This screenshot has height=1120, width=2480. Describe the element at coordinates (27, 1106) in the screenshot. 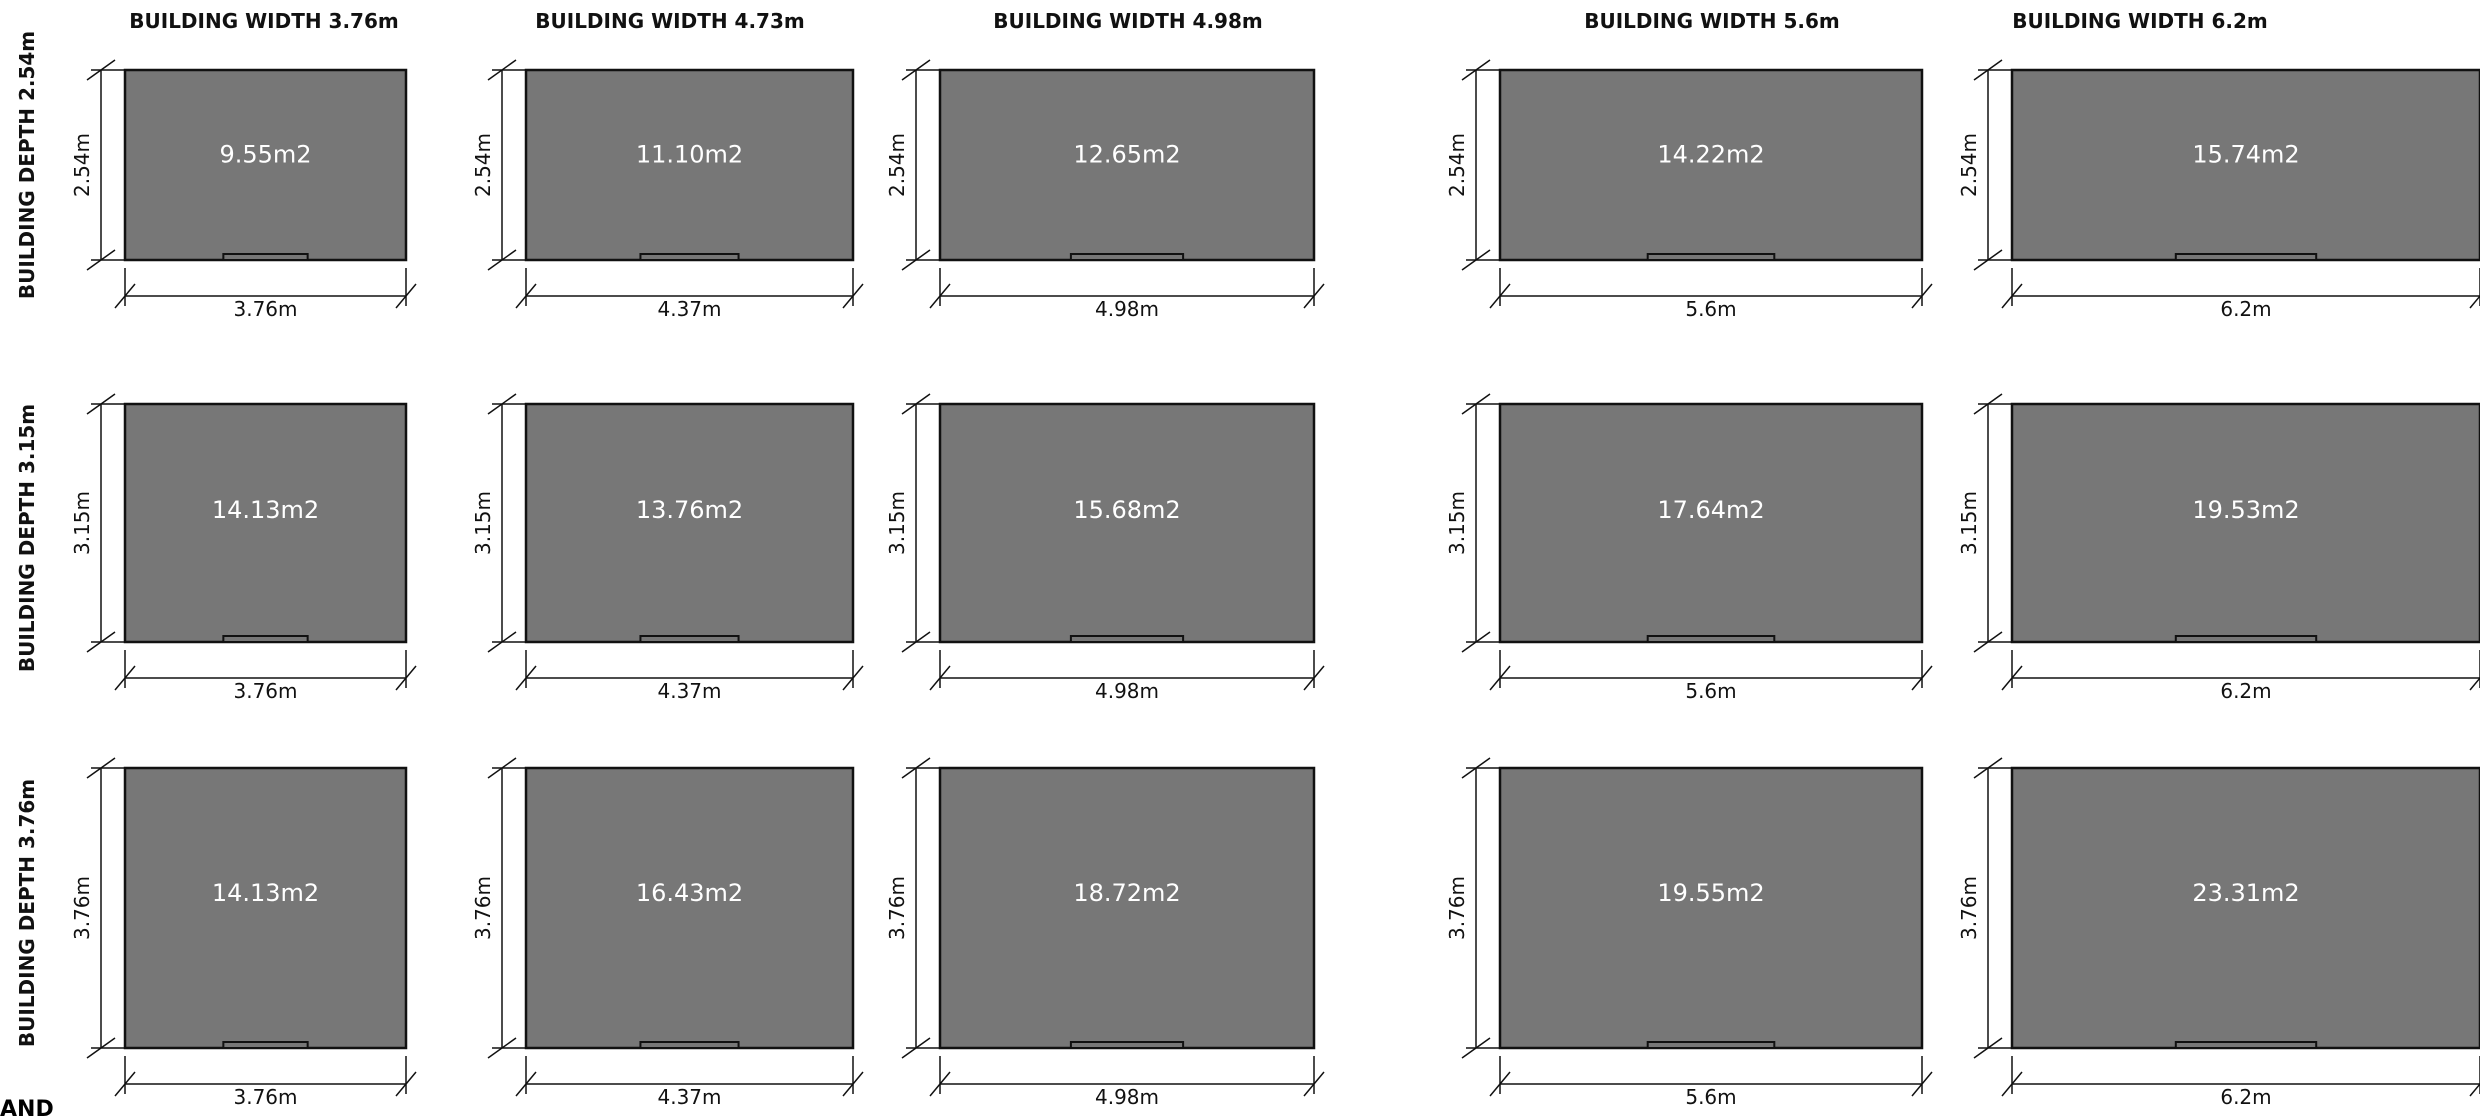

I see `footer-fragment-text: AND` at that location.